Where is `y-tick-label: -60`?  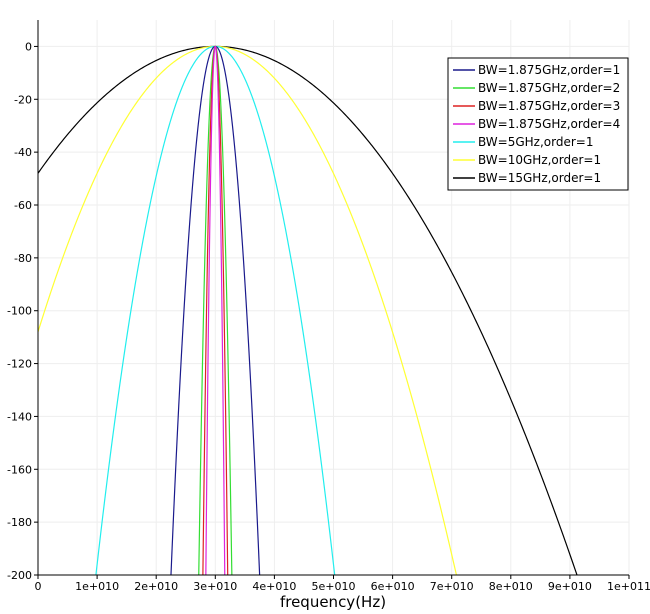
y-tick-label: -60 is located at coordinates (23, 205).